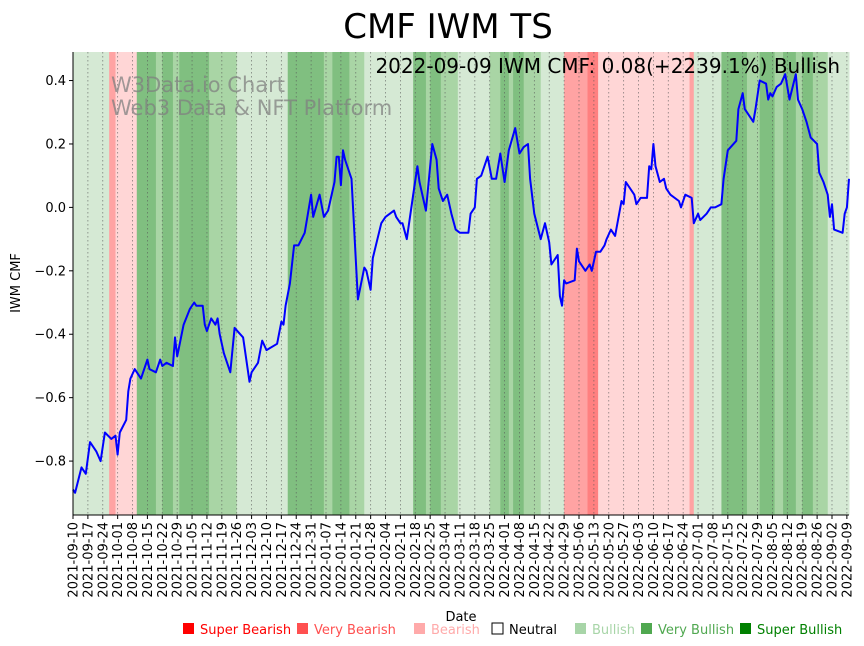  Describe the element at coordinates (448, 27) in the screenshot. I see `chart-title: CMF IWM TS` at that location.